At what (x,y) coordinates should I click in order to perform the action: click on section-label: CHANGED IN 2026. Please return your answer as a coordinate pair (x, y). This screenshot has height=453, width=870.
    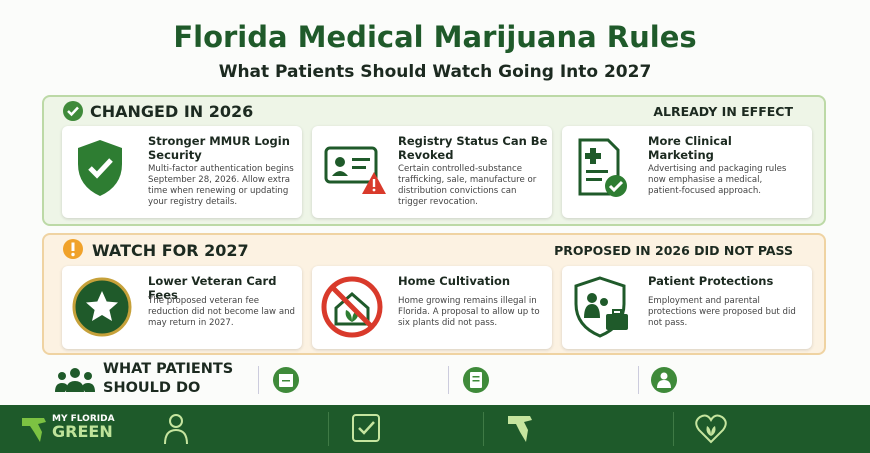
    Looking at the image, I should click on (172, 111).